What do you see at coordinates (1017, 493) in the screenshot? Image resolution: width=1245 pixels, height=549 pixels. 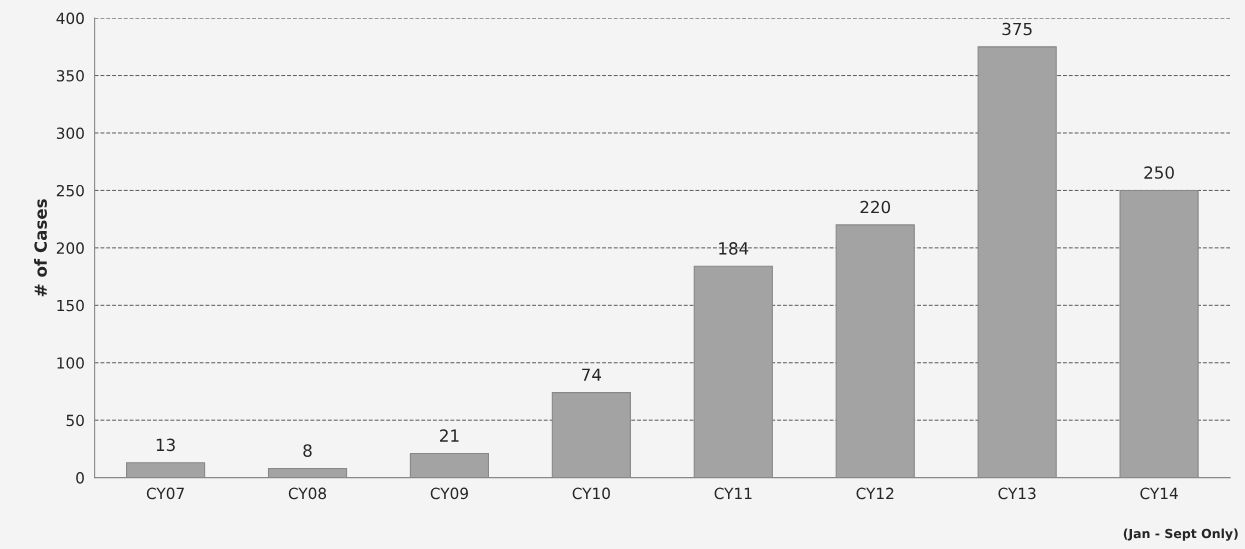 I see `x-tick-label: CY13` at bounding box center [1017, 493].